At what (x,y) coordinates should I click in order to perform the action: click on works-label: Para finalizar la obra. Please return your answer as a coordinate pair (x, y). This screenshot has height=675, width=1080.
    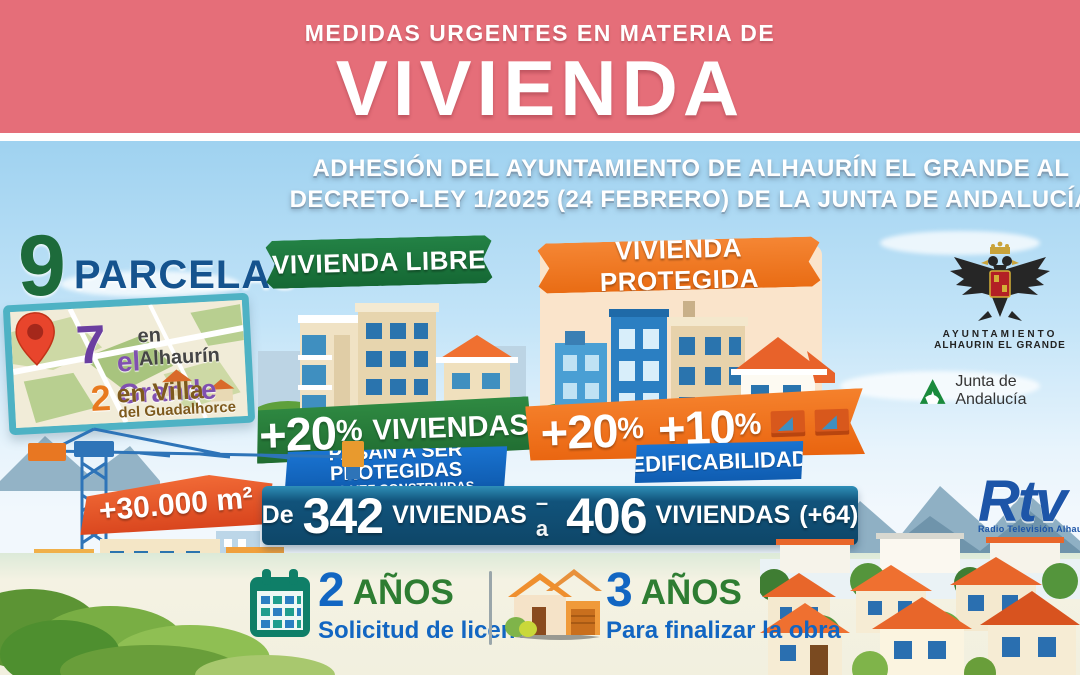
    Looking at the image, I should click on (723, 630).